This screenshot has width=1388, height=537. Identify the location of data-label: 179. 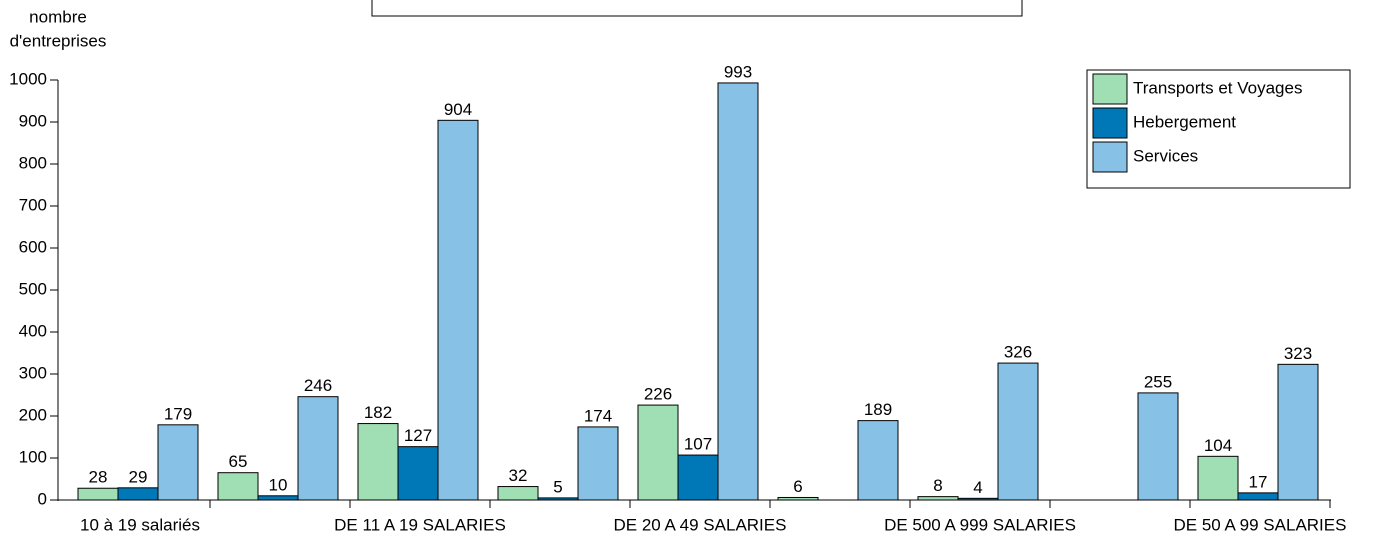
(178, 413).